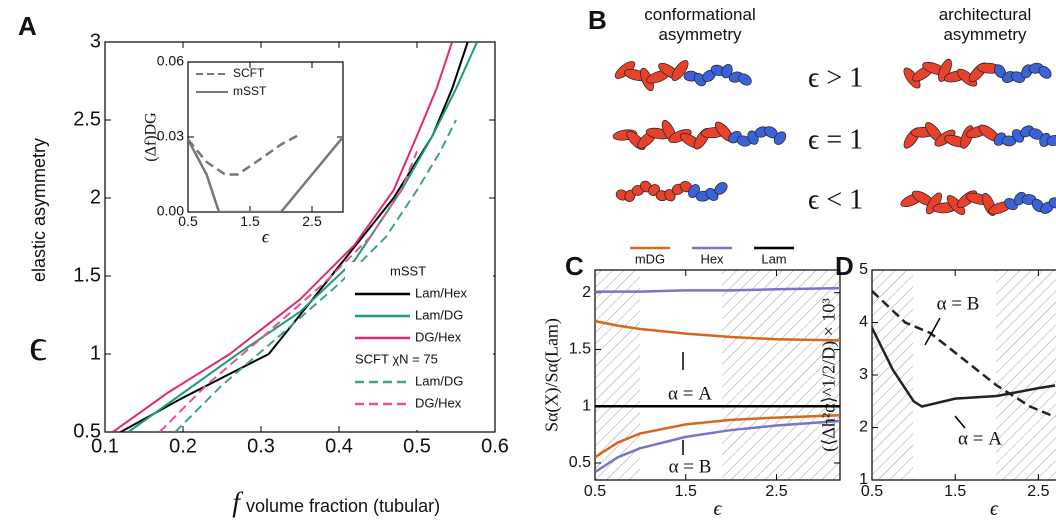 The height and width of the screenshot is (525, 1056). I want to click on x-tick-label: 0.2, so click(183, 446).